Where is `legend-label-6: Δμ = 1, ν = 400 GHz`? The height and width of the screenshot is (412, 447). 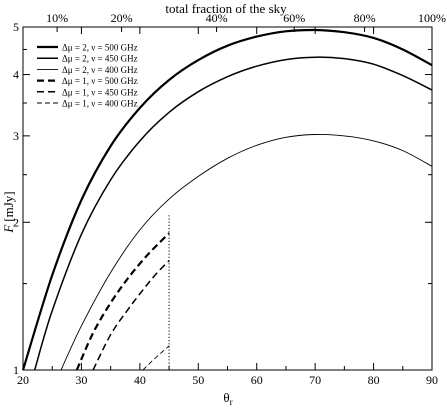
legend-label-6: Δμ = 1, ν = 400 GHz is located at coordinates (100, 104).